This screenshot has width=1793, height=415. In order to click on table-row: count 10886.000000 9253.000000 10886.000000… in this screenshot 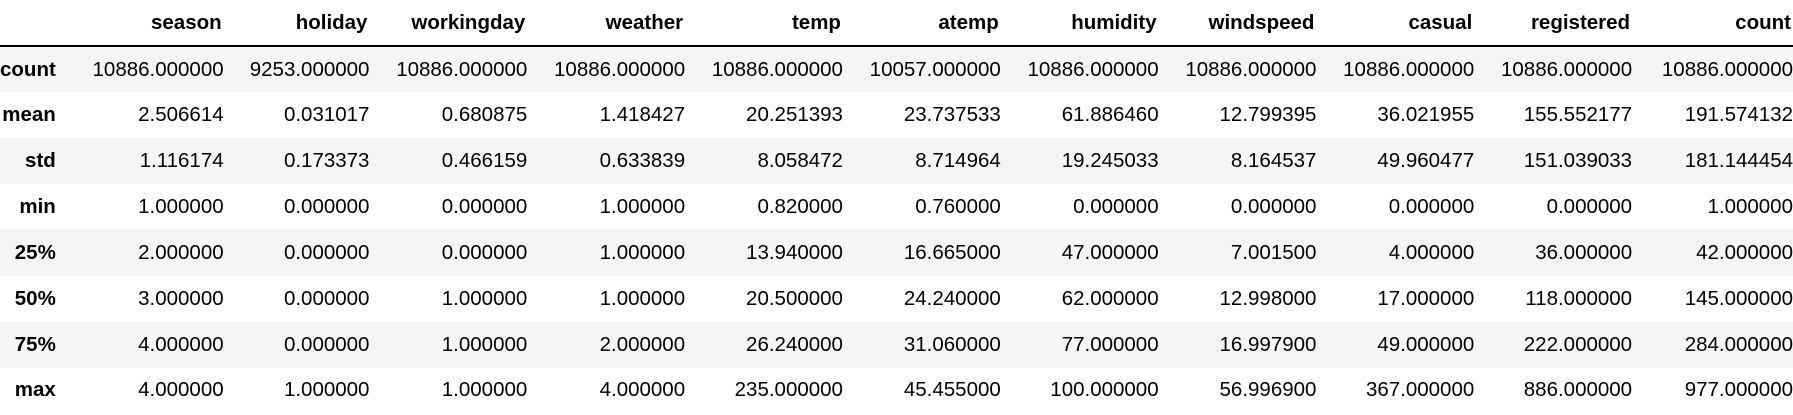, I will do `click(896, 69)`.